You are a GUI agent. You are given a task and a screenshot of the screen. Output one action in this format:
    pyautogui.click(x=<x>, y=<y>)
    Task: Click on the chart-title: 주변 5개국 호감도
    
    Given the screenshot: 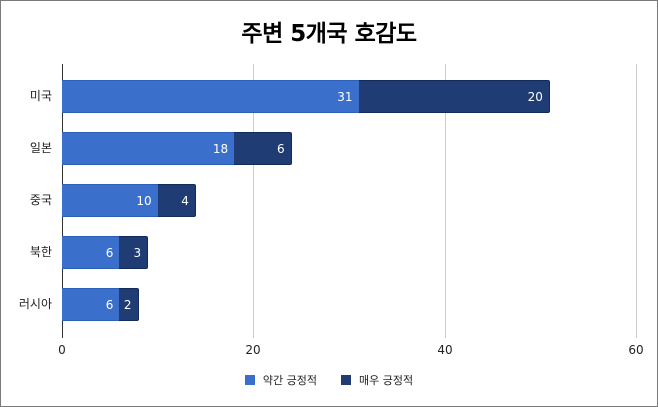 What is the action you would take?
    pyautogui.click(x=329, y=34)
    